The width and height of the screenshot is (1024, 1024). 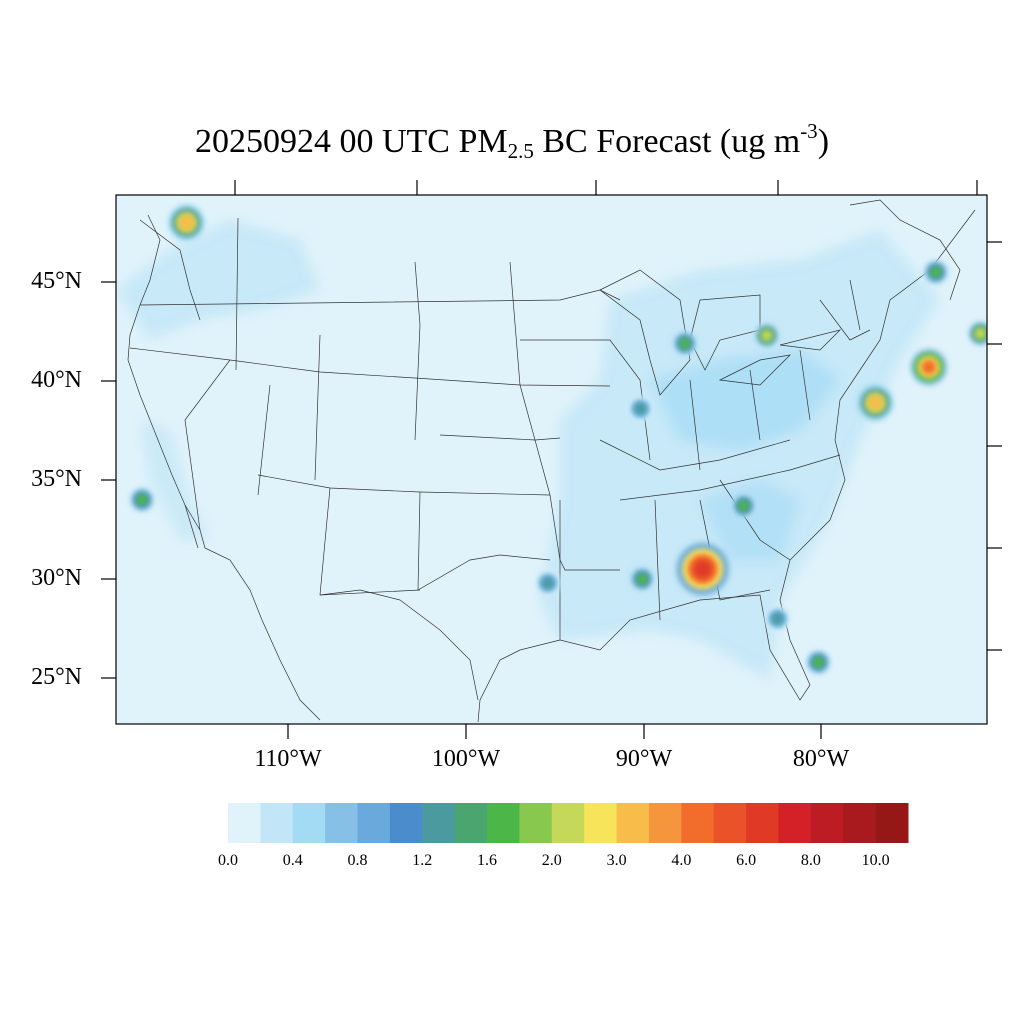 I want to click on lat-label-35: 35°N, so click(x=56, y=479).